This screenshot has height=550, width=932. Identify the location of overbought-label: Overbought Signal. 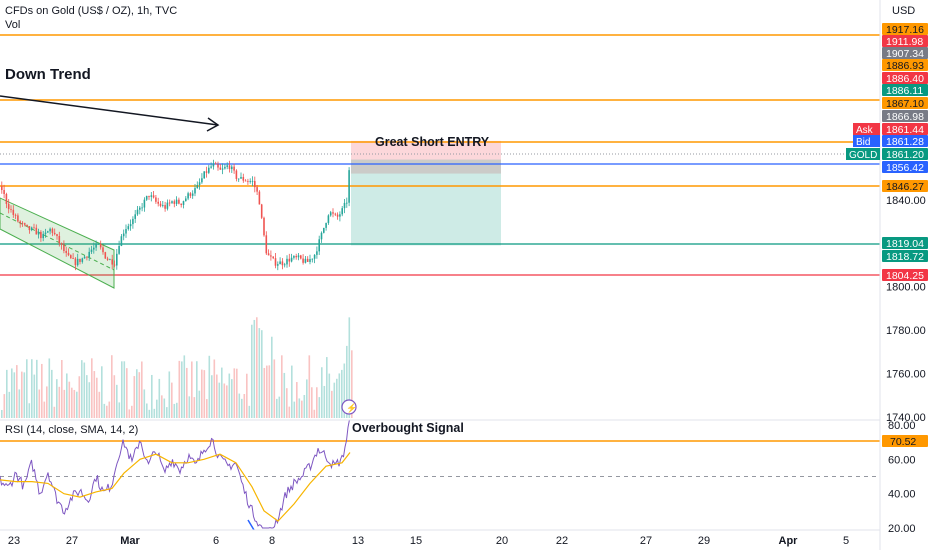
(408, 428).